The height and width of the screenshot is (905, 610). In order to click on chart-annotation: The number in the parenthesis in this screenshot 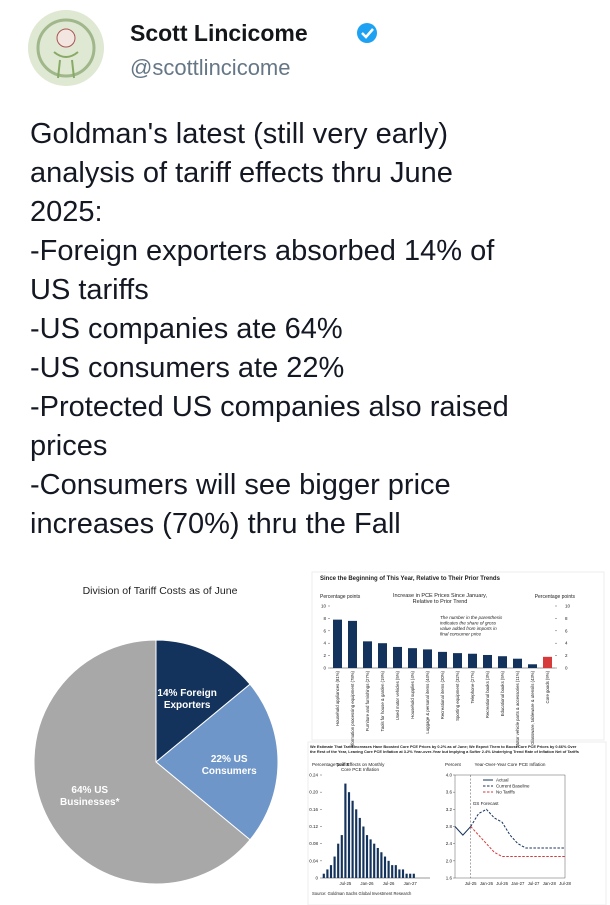, I will do `click(471, 617)`.